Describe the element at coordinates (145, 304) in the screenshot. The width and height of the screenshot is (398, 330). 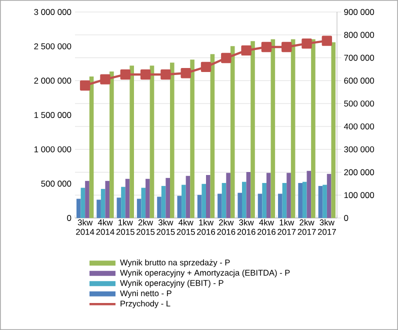
I see `legend-label: Przychody - L` at that location.